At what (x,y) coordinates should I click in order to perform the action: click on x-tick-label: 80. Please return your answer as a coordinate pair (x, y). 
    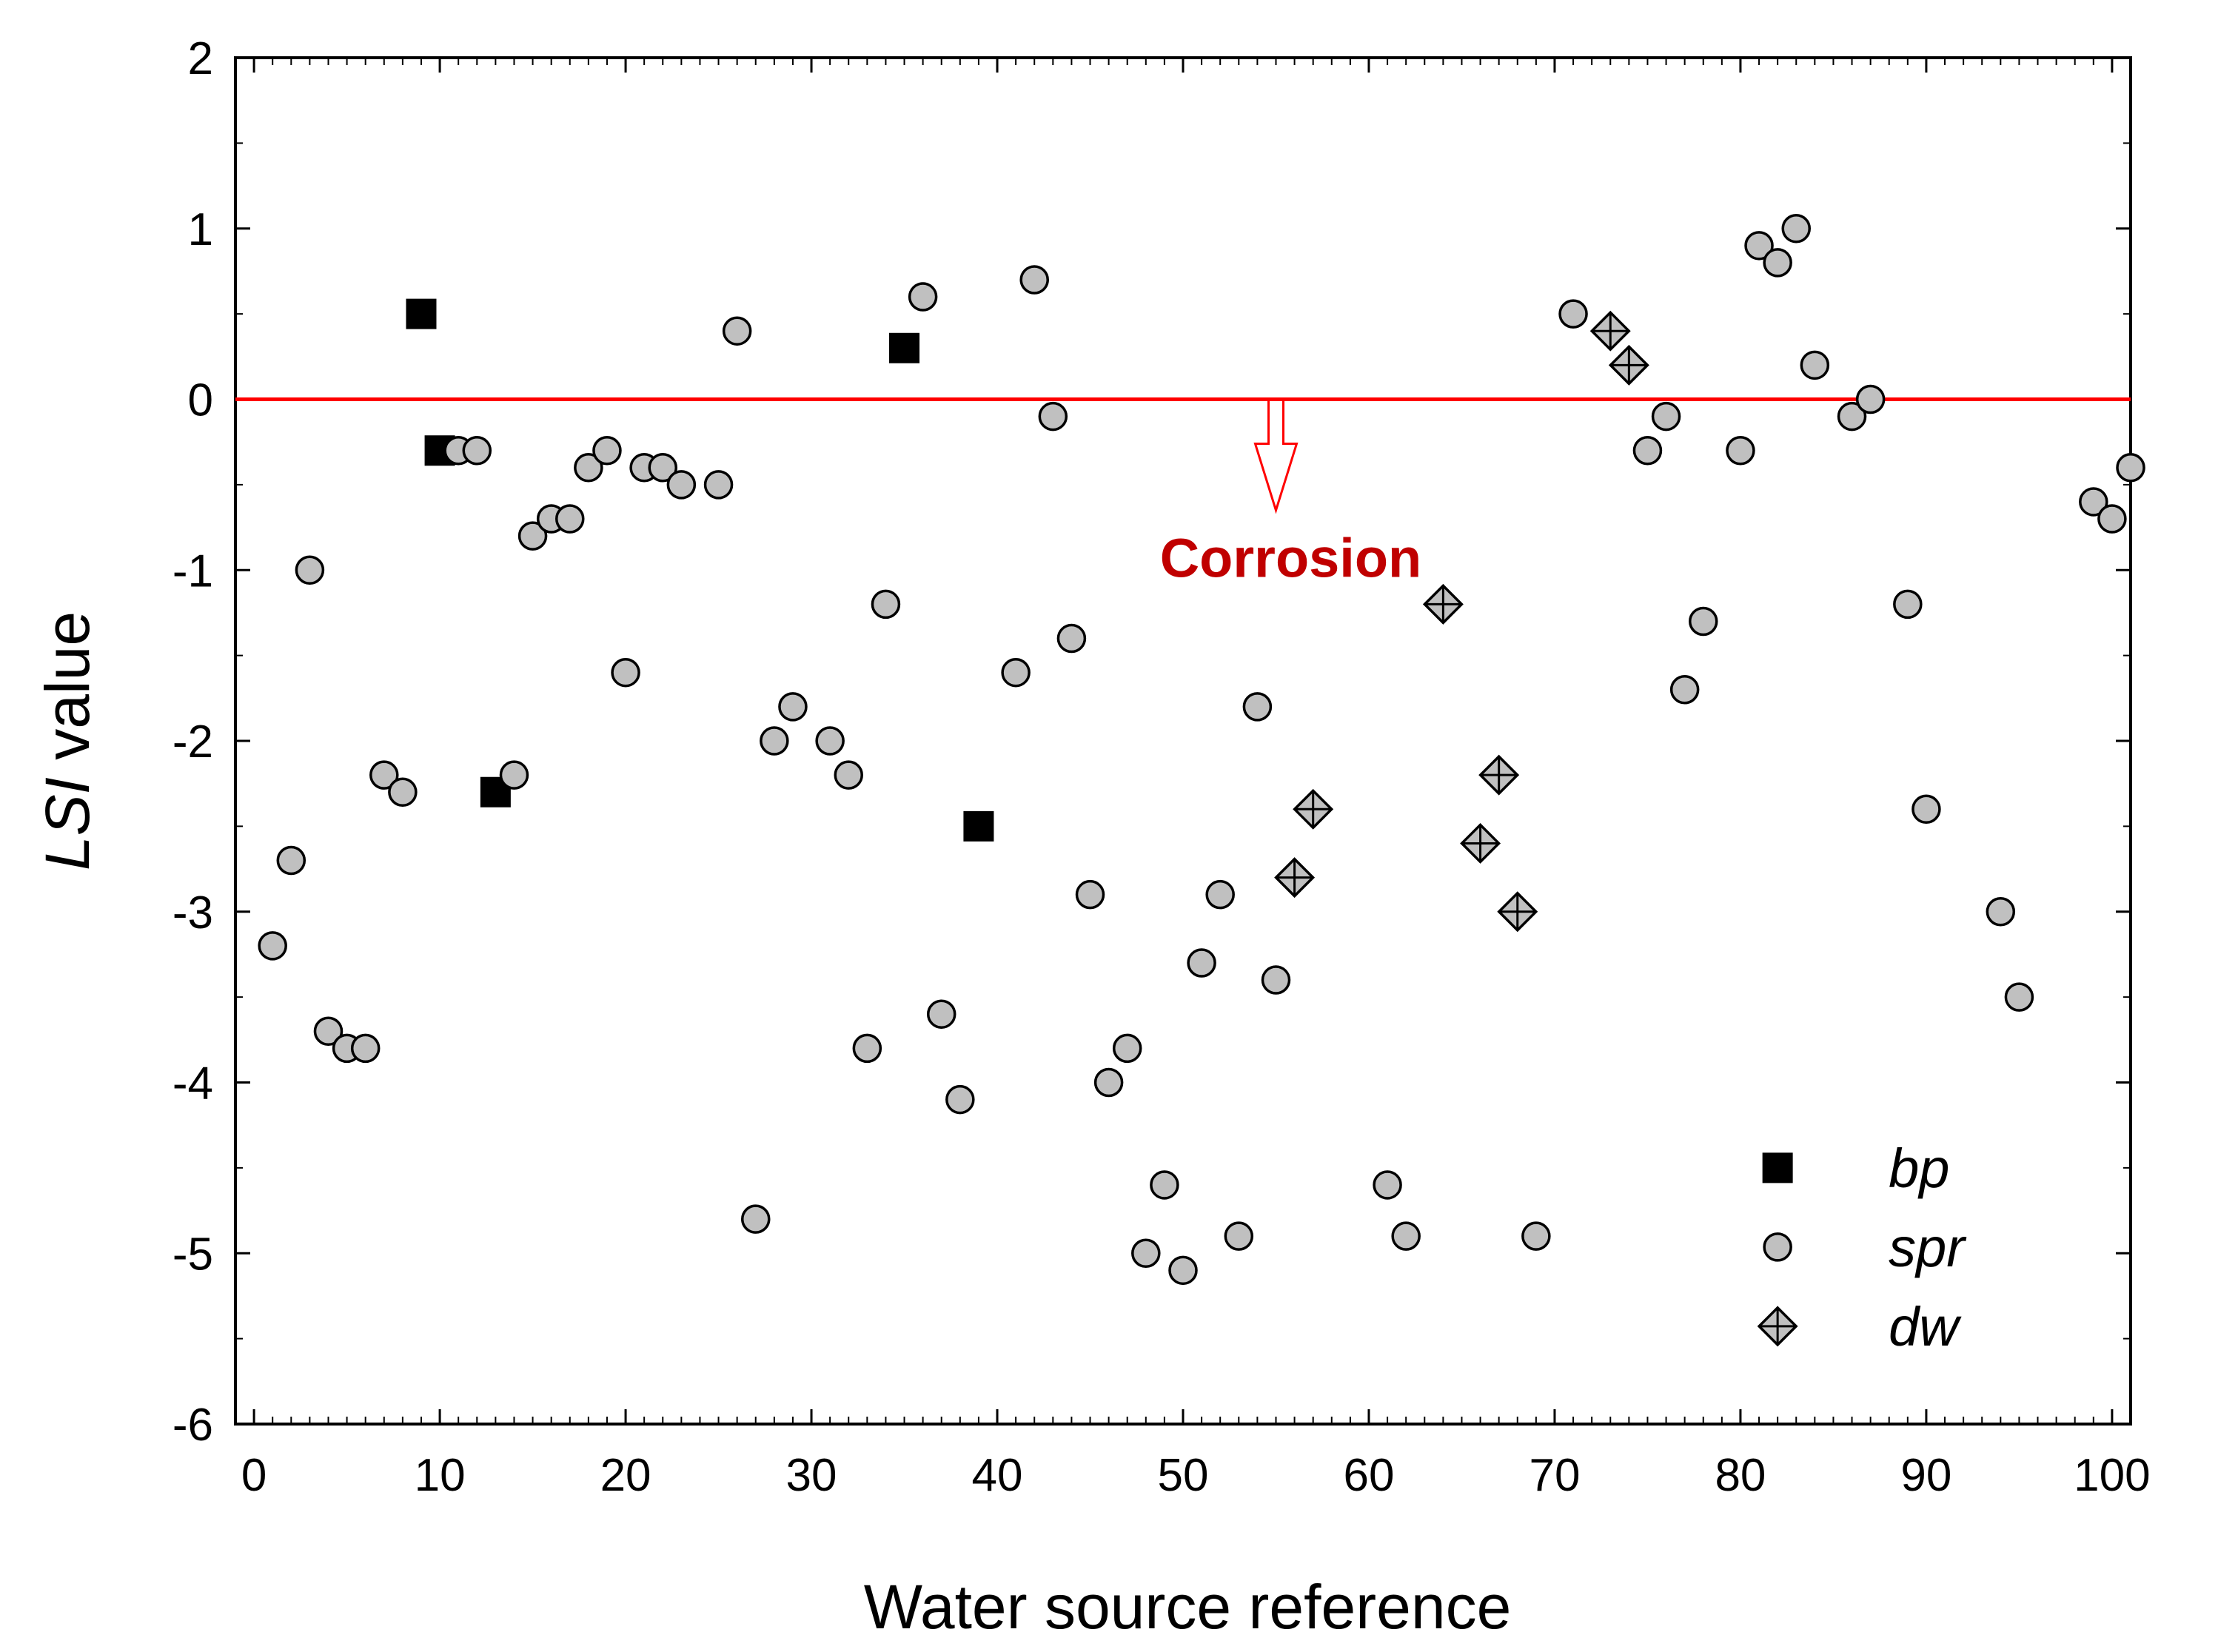
    Looking at the image, I should click on (1740, 1475).